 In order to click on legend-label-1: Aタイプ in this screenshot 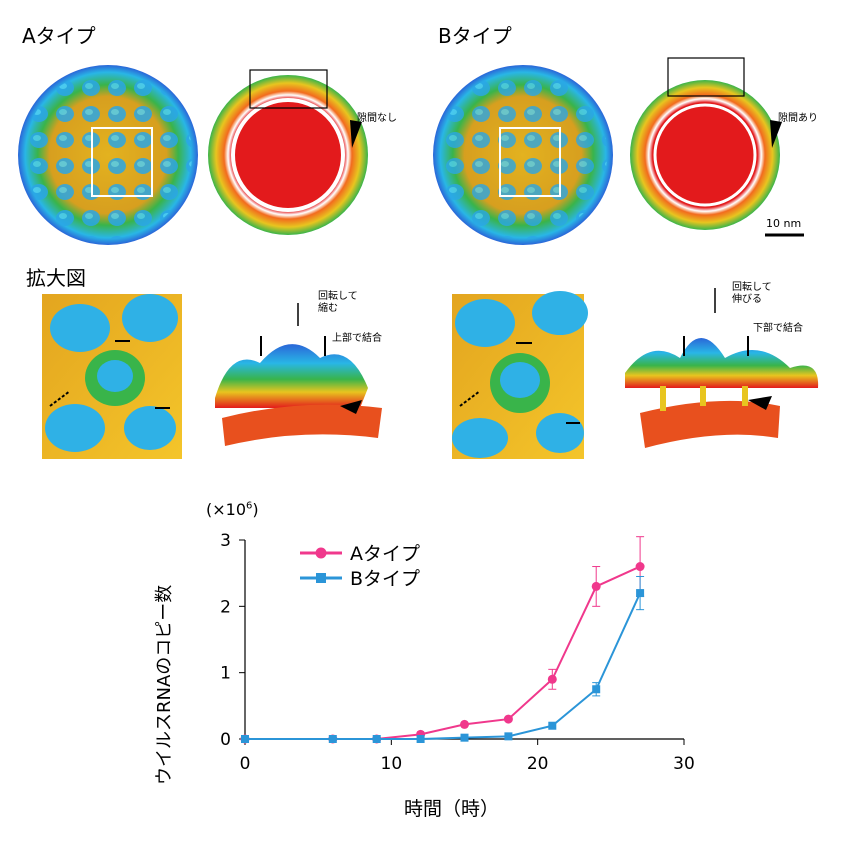, I will do `click(385, 554)`.